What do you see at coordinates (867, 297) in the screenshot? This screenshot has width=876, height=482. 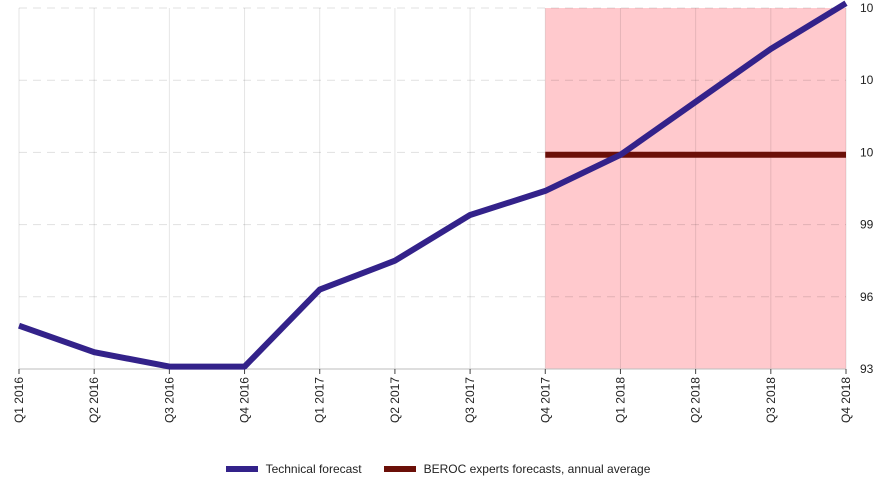 I see `y-tick-label: 96` at bounding box center [867, 297].